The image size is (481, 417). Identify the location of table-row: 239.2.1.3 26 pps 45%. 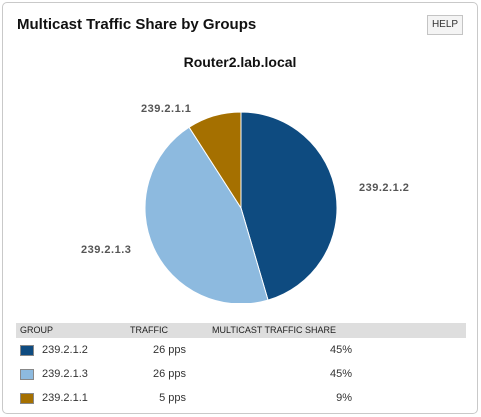
(241, 376).